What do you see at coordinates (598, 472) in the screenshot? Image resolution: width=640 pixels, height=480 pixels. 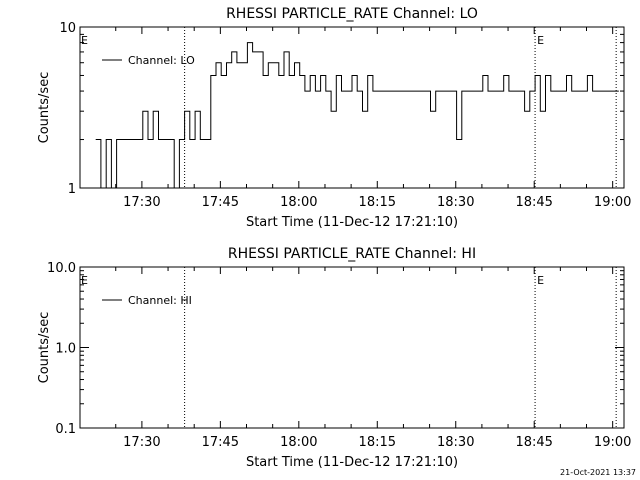 I see `generation-timestamp: 21-Oct-2021 13:37` at bounding box center [598, 472].